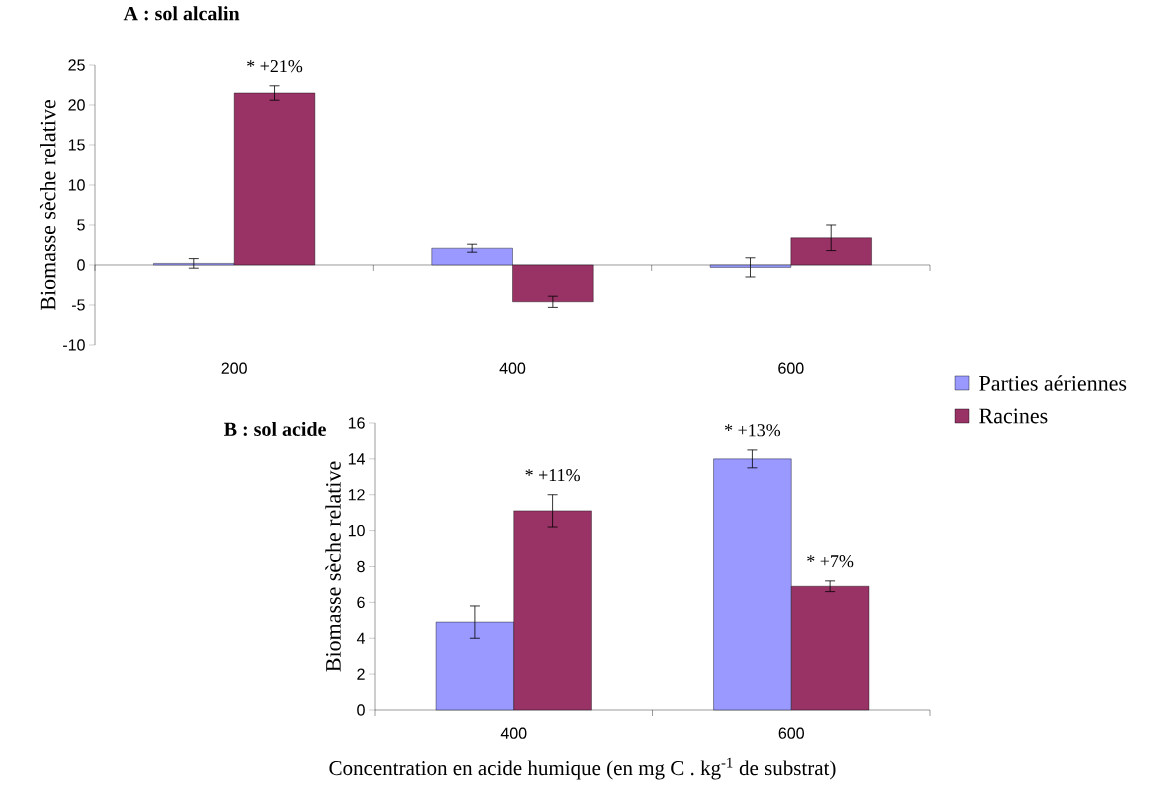 This screenshot has width=1155, height=792. What do you see at coordinates (356, 459) in the screenshot?
I see `y-tick-label: 14` at bounding box center [356, 459].